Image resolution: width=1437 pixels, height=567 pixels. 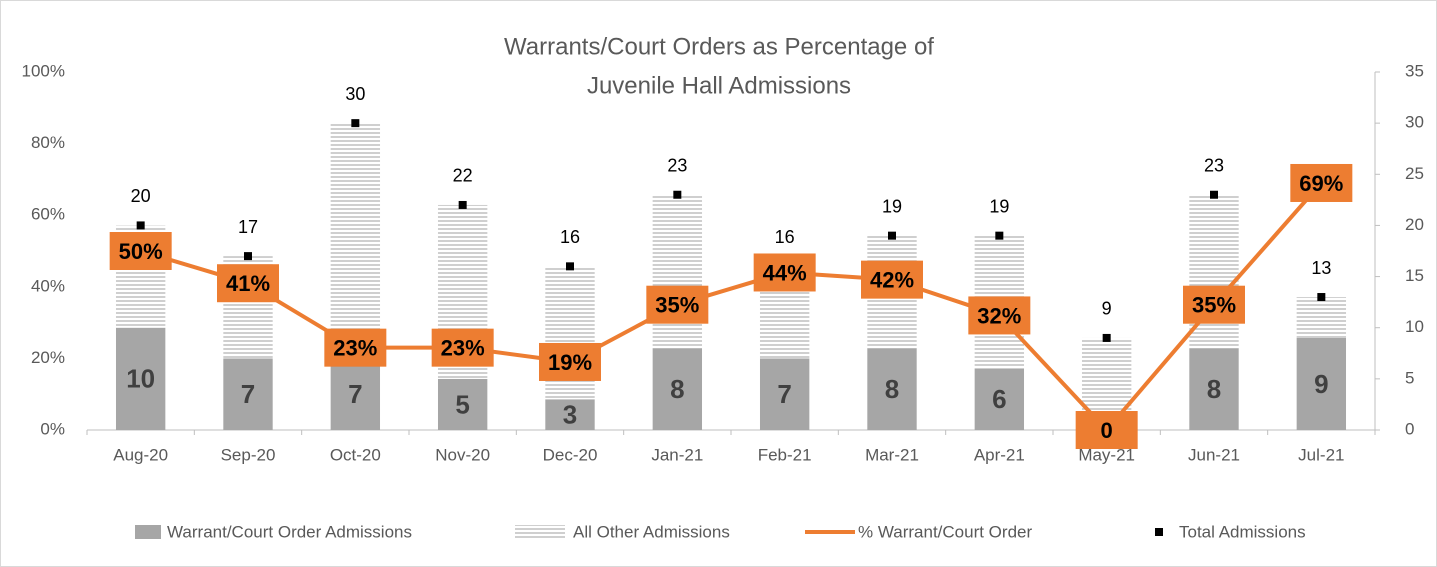 I want to click on line-label: 41%, so click(x=248, y=283).